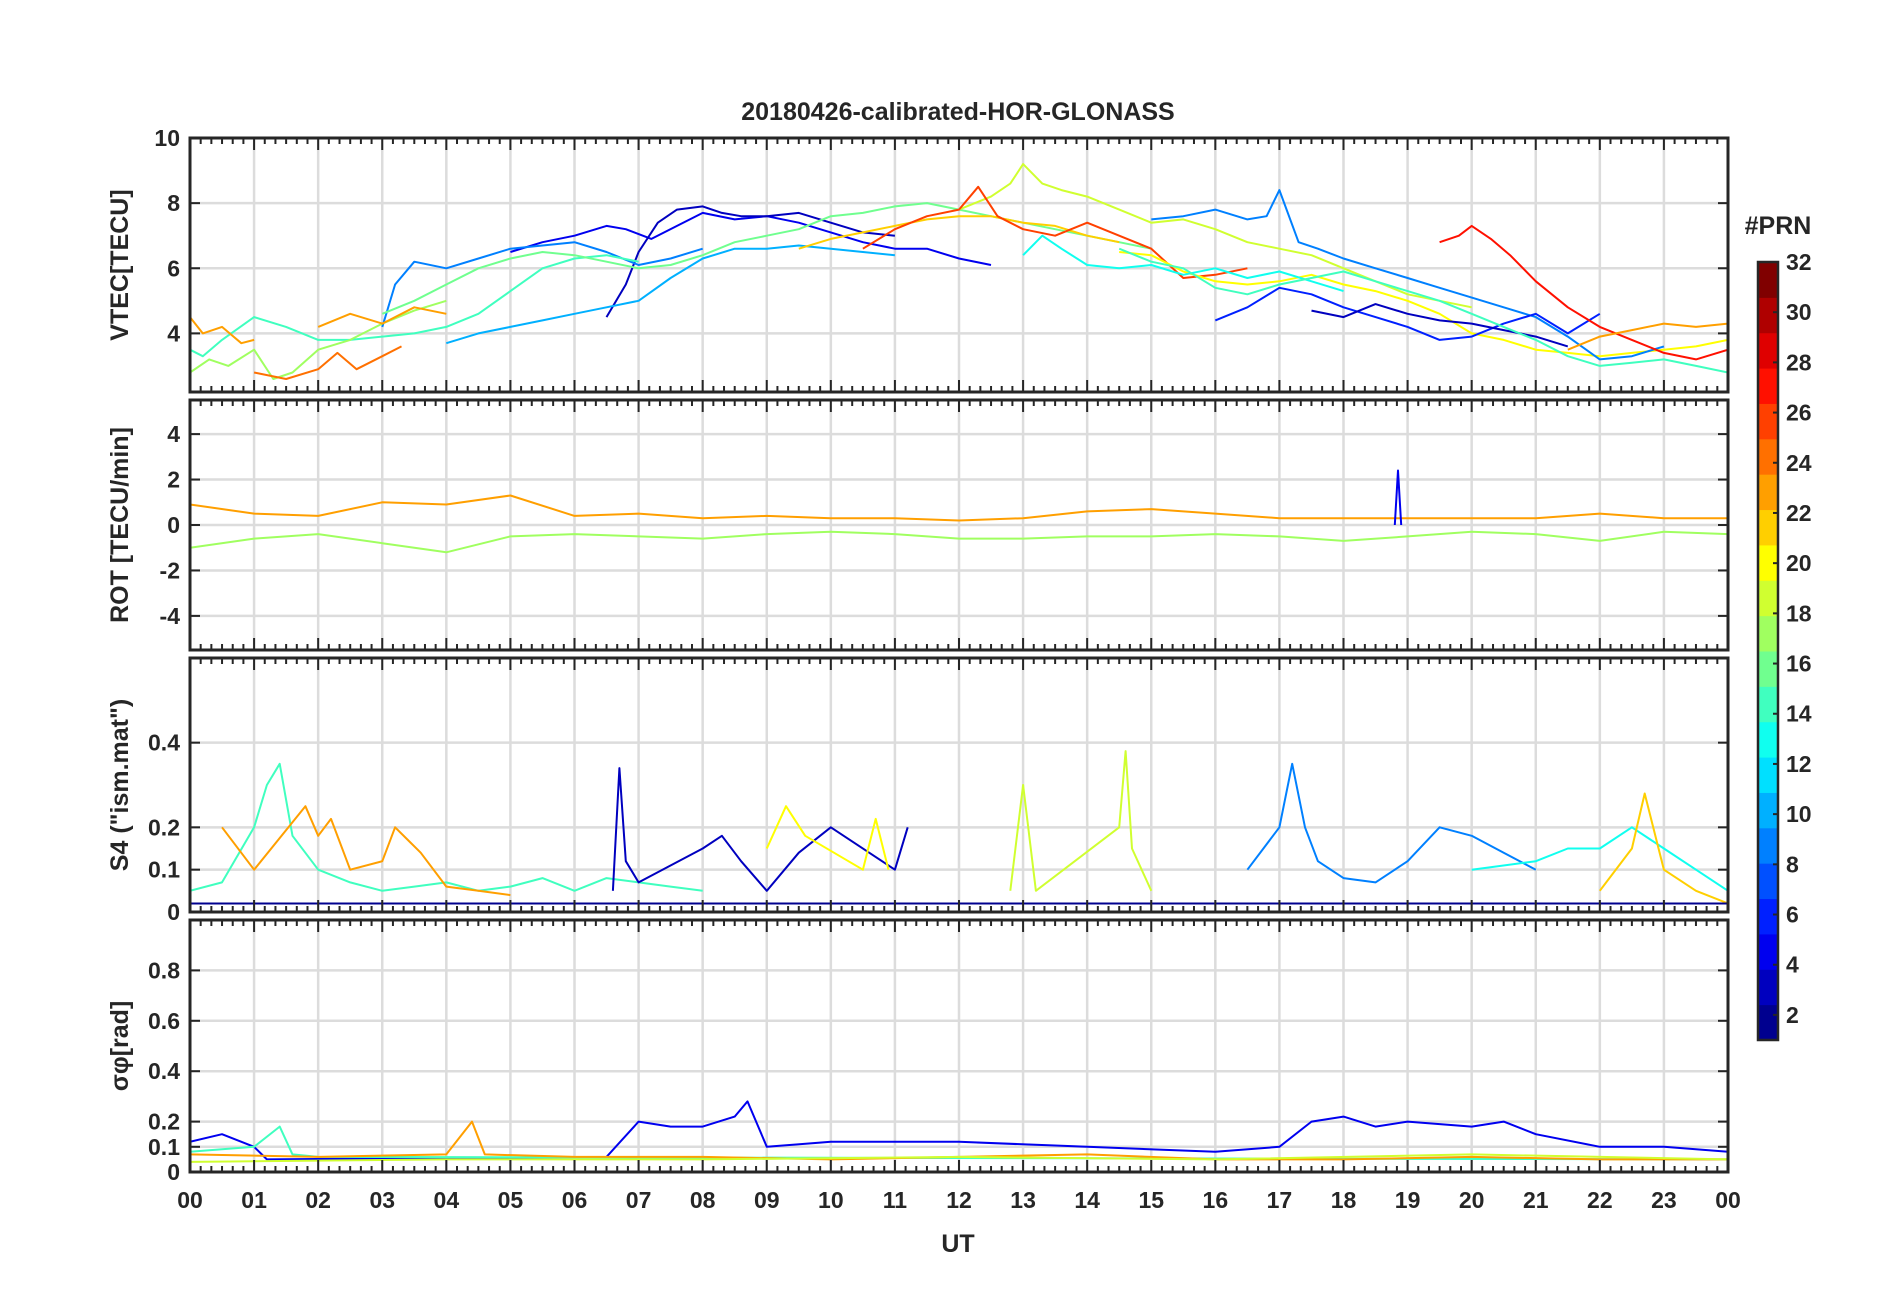 The width and height of the screenshot is (1902, 1292). What do you see at coordinates (1408, 1200) in the screenshot?
I see `x-tick-label: 19` at bounding box center [1408, 1200].